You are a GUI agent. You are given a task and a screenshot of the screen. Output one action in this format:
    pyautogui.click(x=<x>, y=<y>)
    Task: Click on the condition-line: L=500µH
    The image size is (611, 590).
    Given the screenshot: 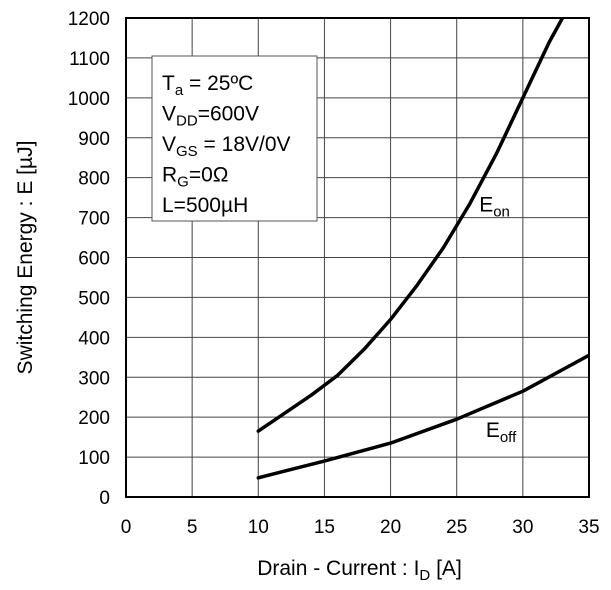 What is the action you would take?
    pyautogui.click(x=205, y=205)
    